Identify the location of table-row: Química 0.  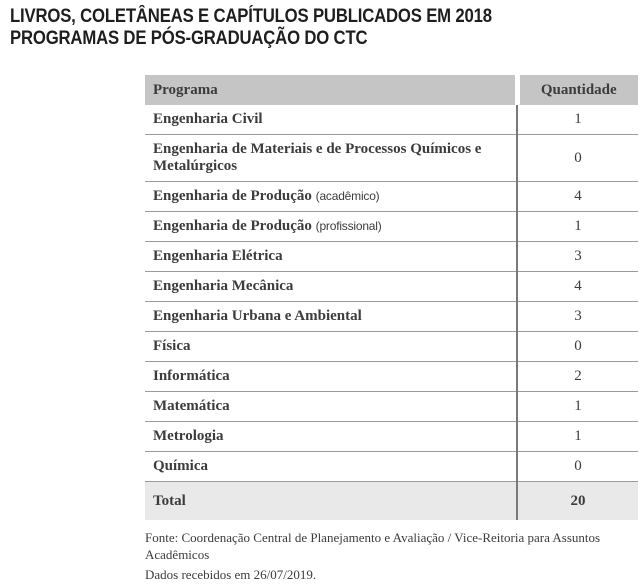
(391, 466).